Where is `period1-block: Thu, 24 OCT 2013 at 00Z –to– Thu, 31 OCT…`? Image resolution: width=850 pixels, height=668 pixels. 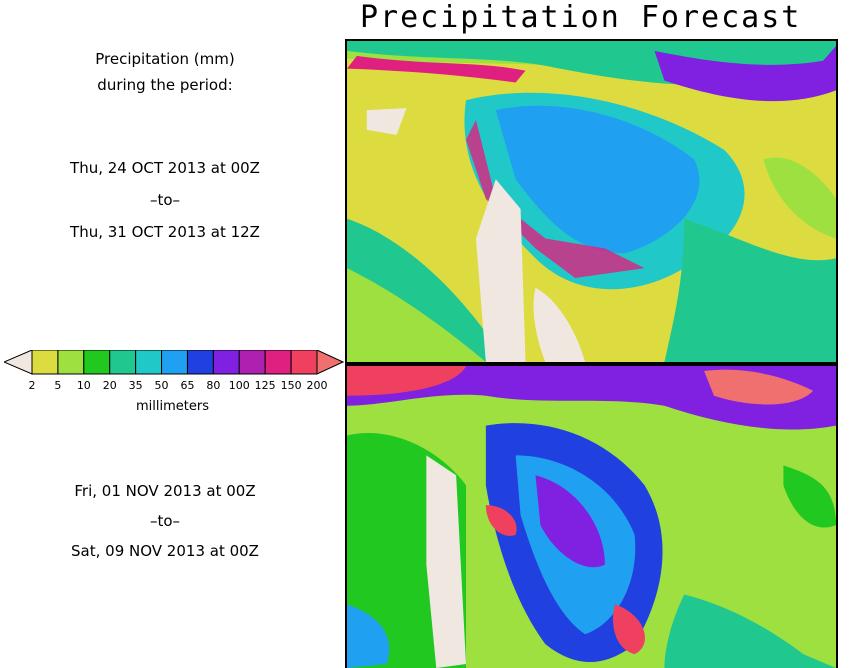
period1-block: Thu, 24 OCT 2013 at 00Z –to– Thu, 31 OCT… is located at coordinates (165, 200).